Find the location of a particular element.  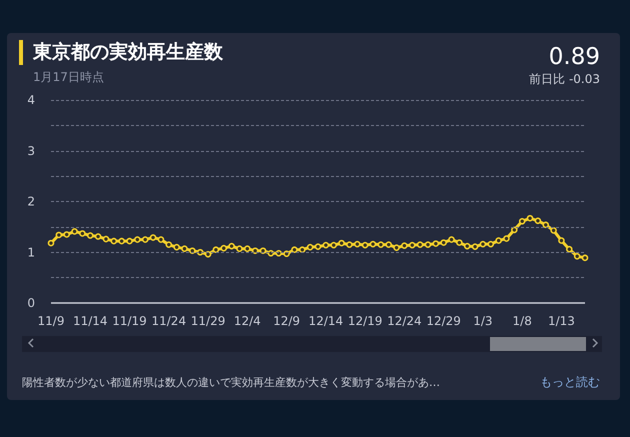

x-tick-label: 12/4 is located at coordinates (247, 321).